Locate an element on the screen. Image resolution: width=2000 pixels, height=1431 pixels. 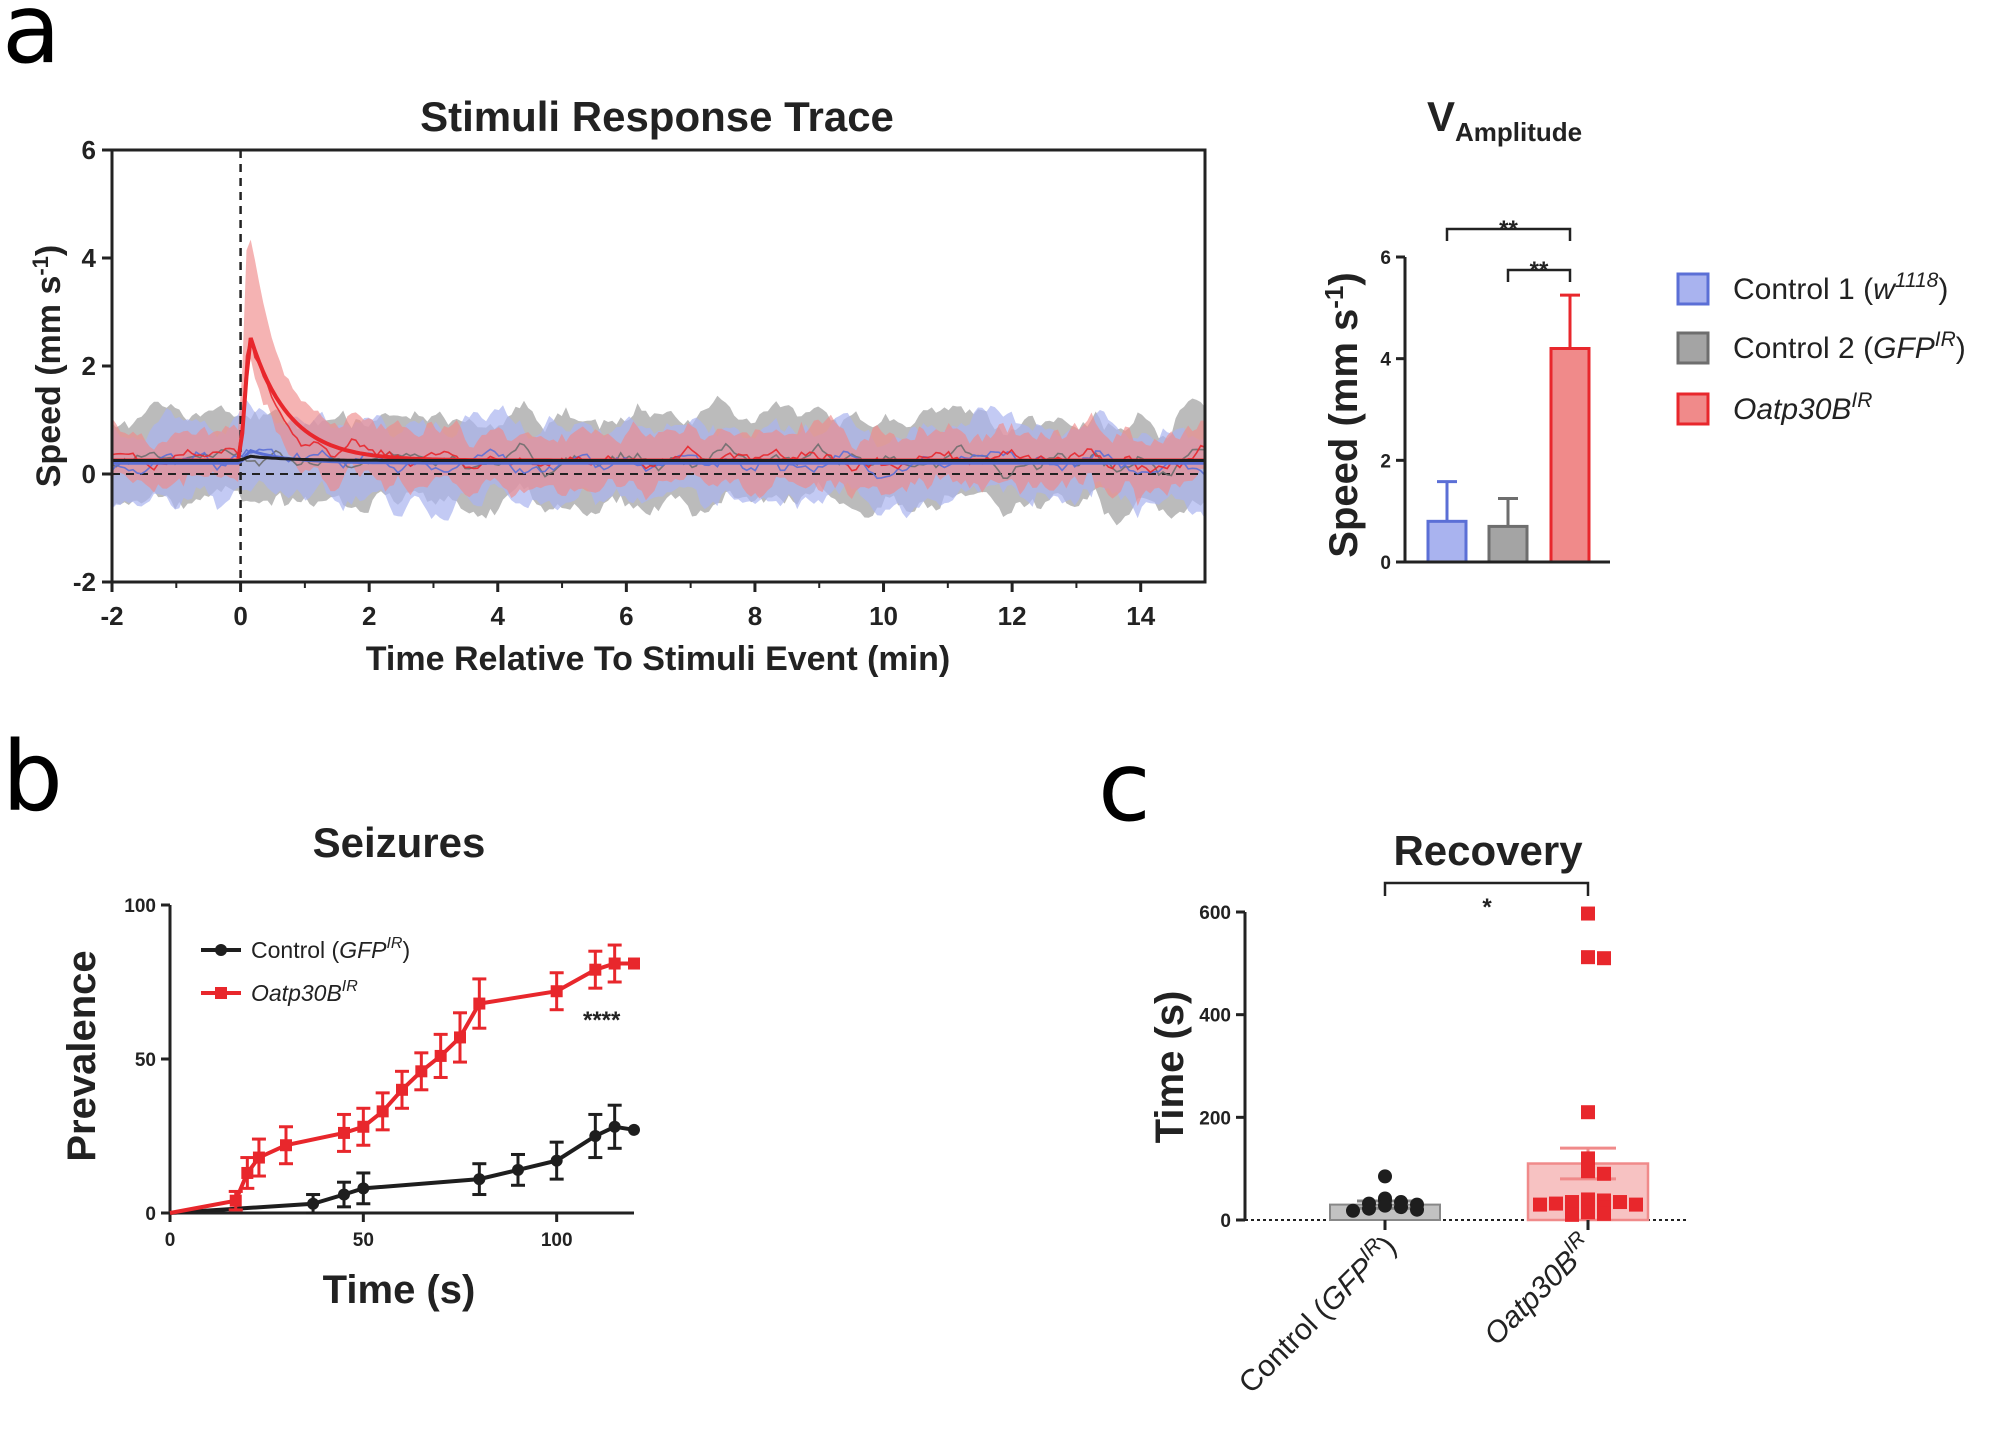
seizures-significance: **** is located at coordinates (602, 1020).